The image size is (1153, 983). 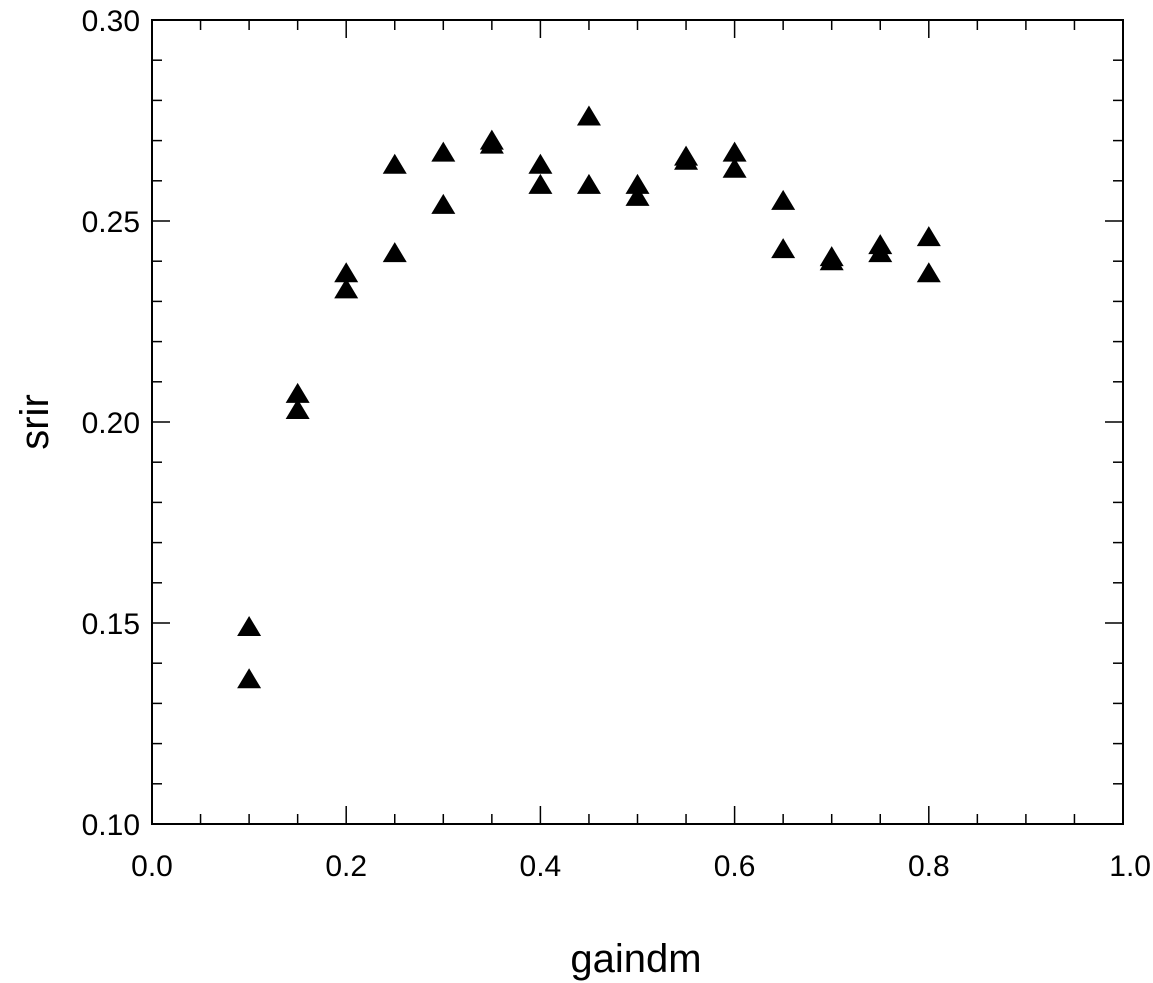 I want to click on x-tick-label: 1.0, so click(x=1130, y=866).